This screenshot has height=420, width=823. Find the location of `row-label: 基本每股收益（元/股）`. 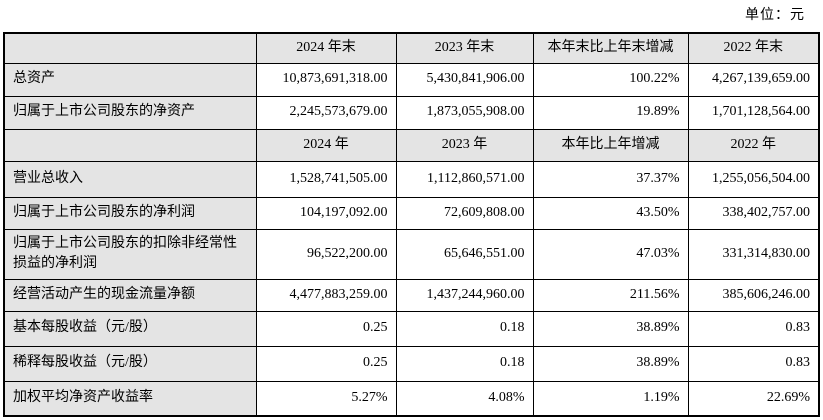

row-label: 基本每股收益（元/股） is located at coordinates (130, 328).